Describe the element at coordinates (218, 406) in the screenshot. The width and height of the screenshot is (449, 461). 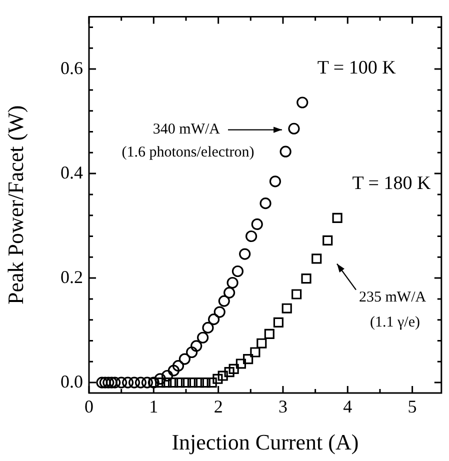
I see `x-tick-label: 2` at that location.